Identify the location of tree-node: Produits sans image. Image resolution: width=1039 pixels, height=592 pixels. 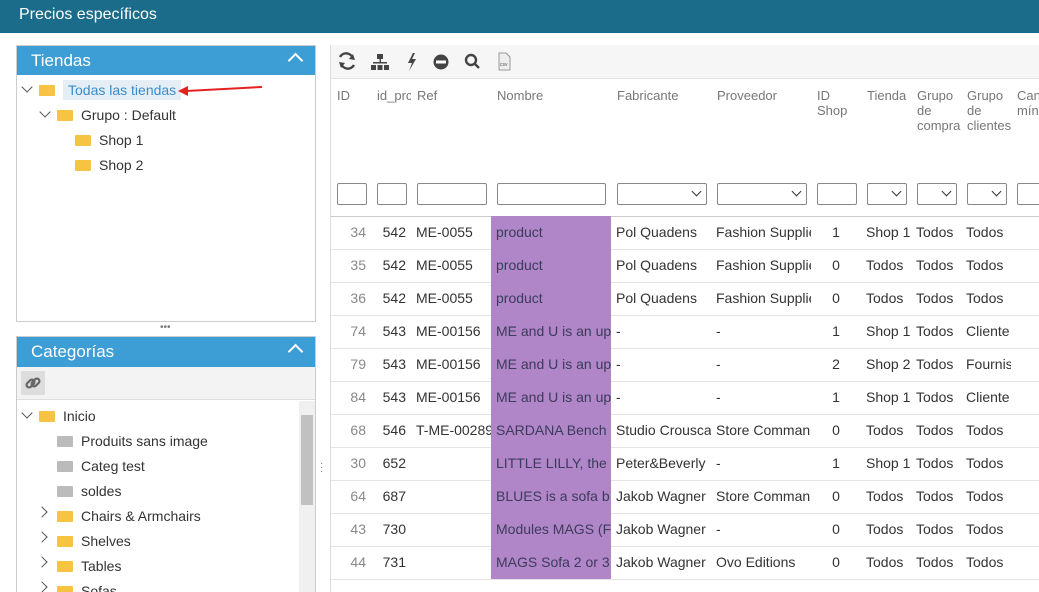
(132, 441).